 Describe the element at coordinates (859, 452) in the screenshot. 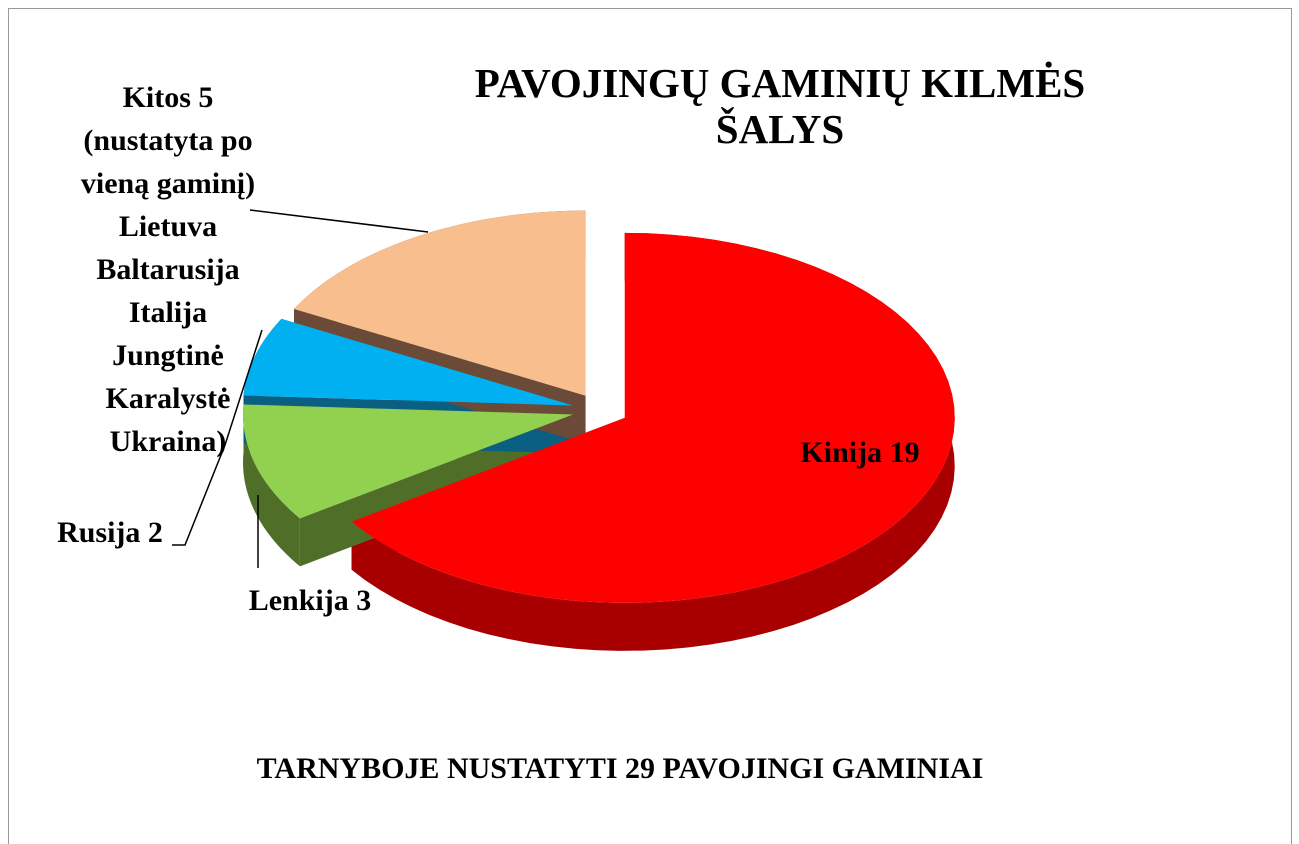

I see `data-label: Kinija 19` at that location.